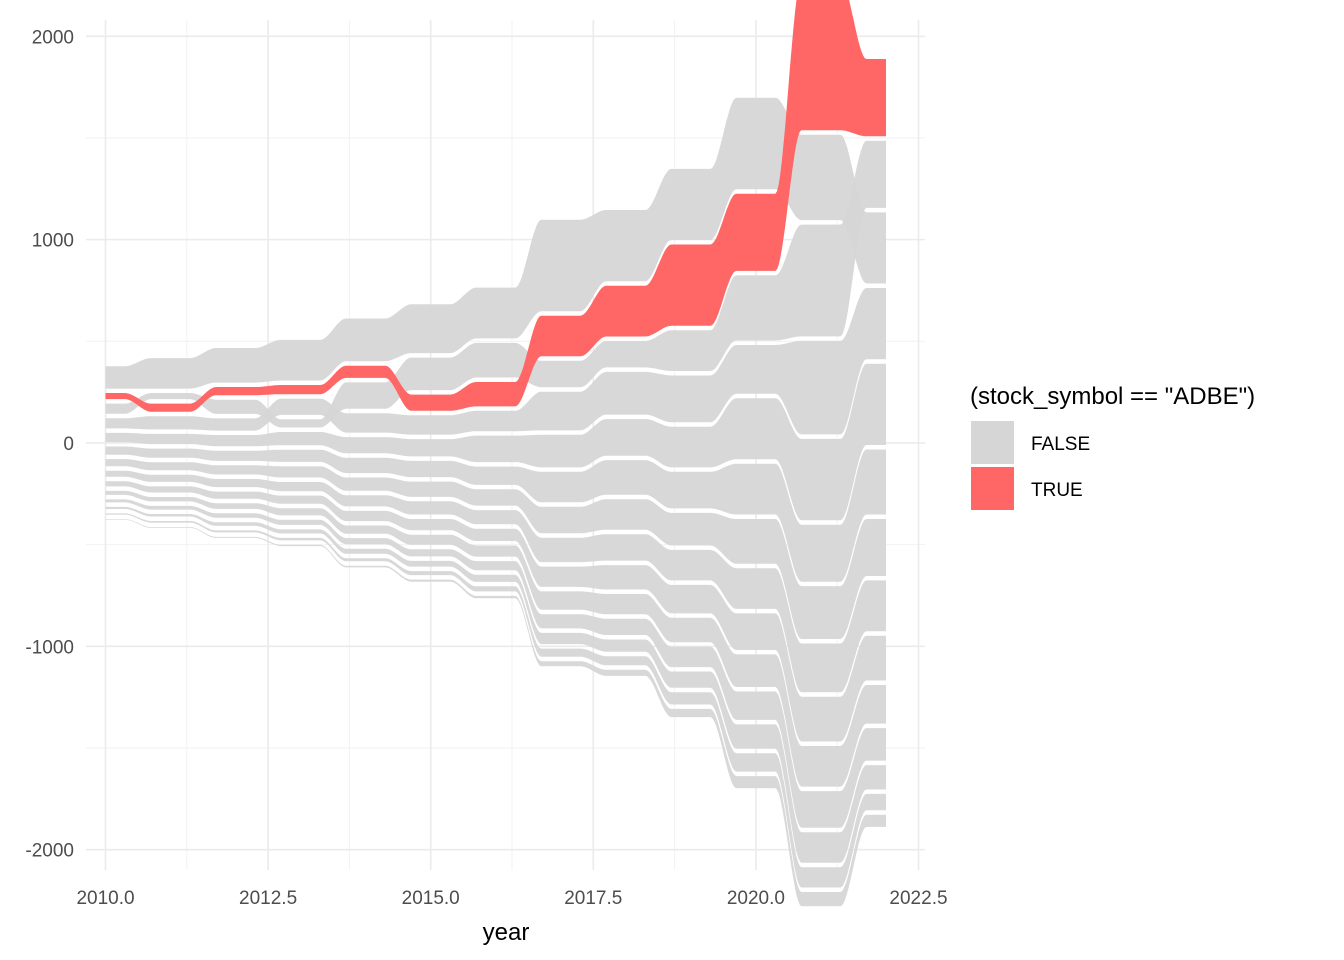 This screenshot has height=960, width=1344. Describe the element at coordinates (53, 37) in the screenshot. I see `y-tick-label: 2000` at that location.